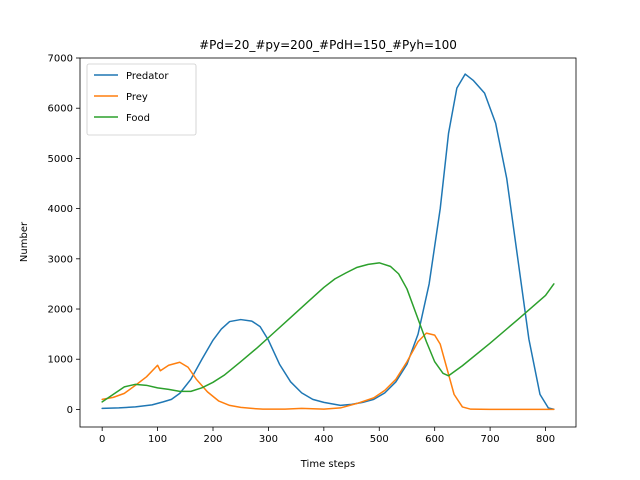  I want to click on y-tick-label: 1000, so click(60, 360).